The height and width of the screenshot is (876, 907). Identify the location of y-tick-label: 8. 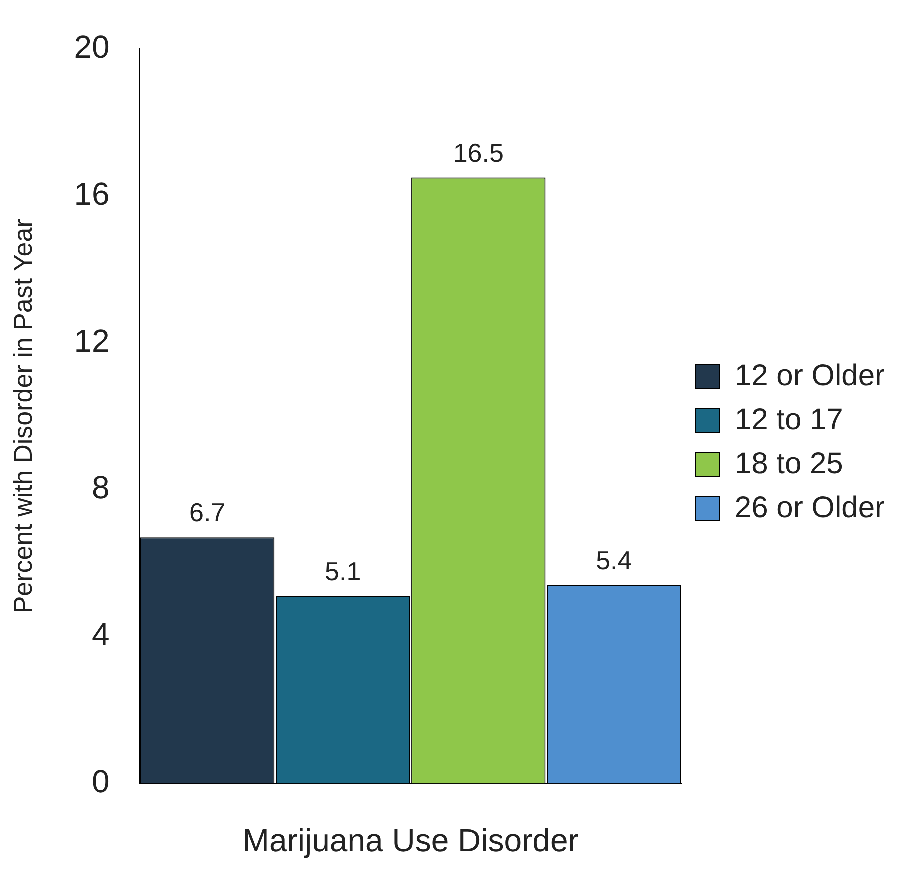
(101, 488).